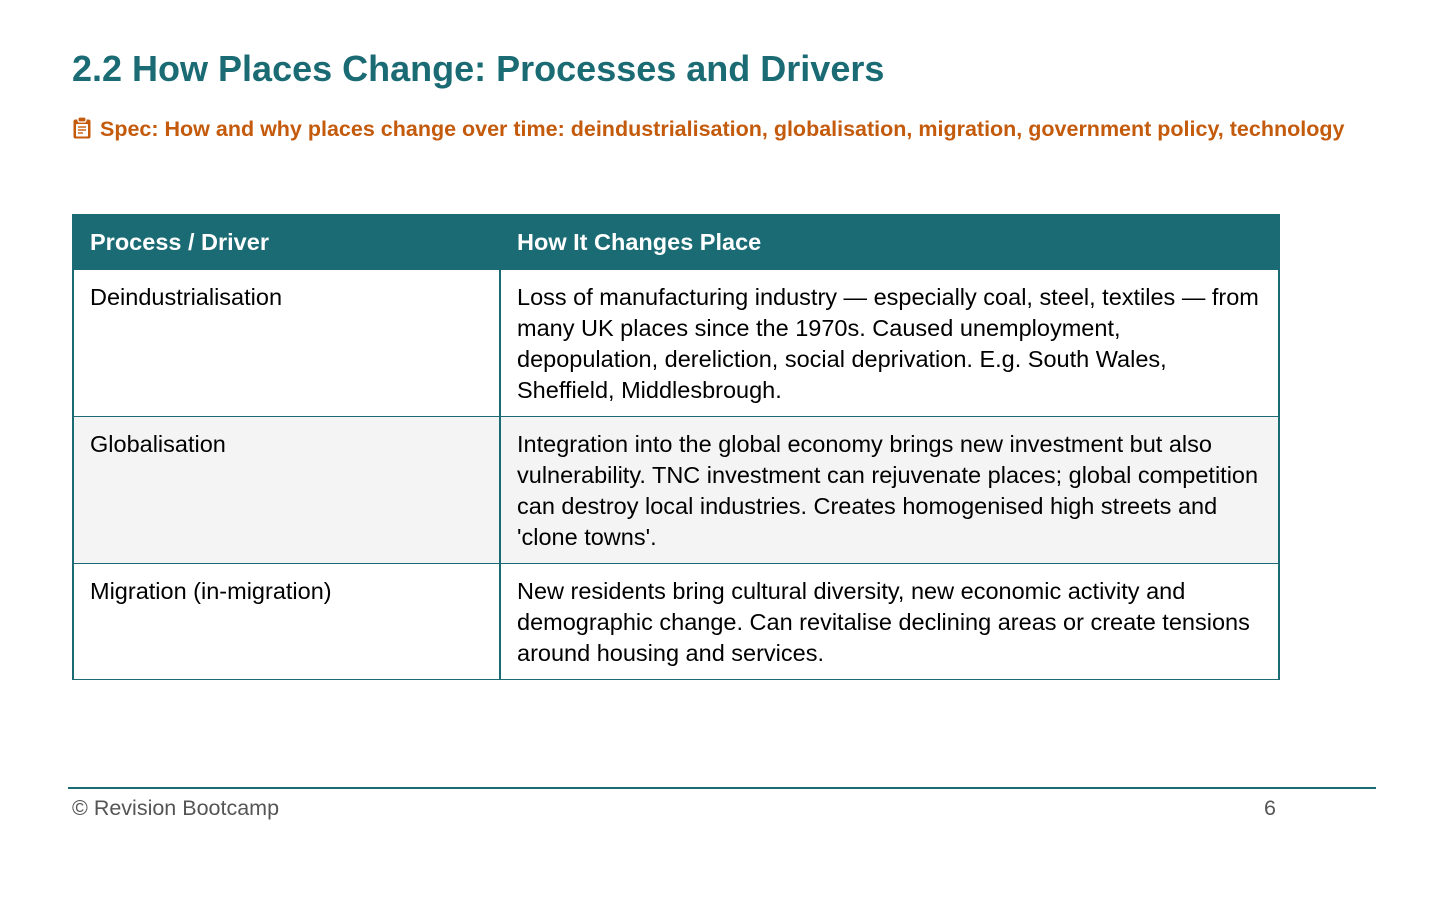 The height and width of the screenshot is (906, 1434). I want to click on table-header-row: Process / Driver How It Changes Place, so click(676, 242).